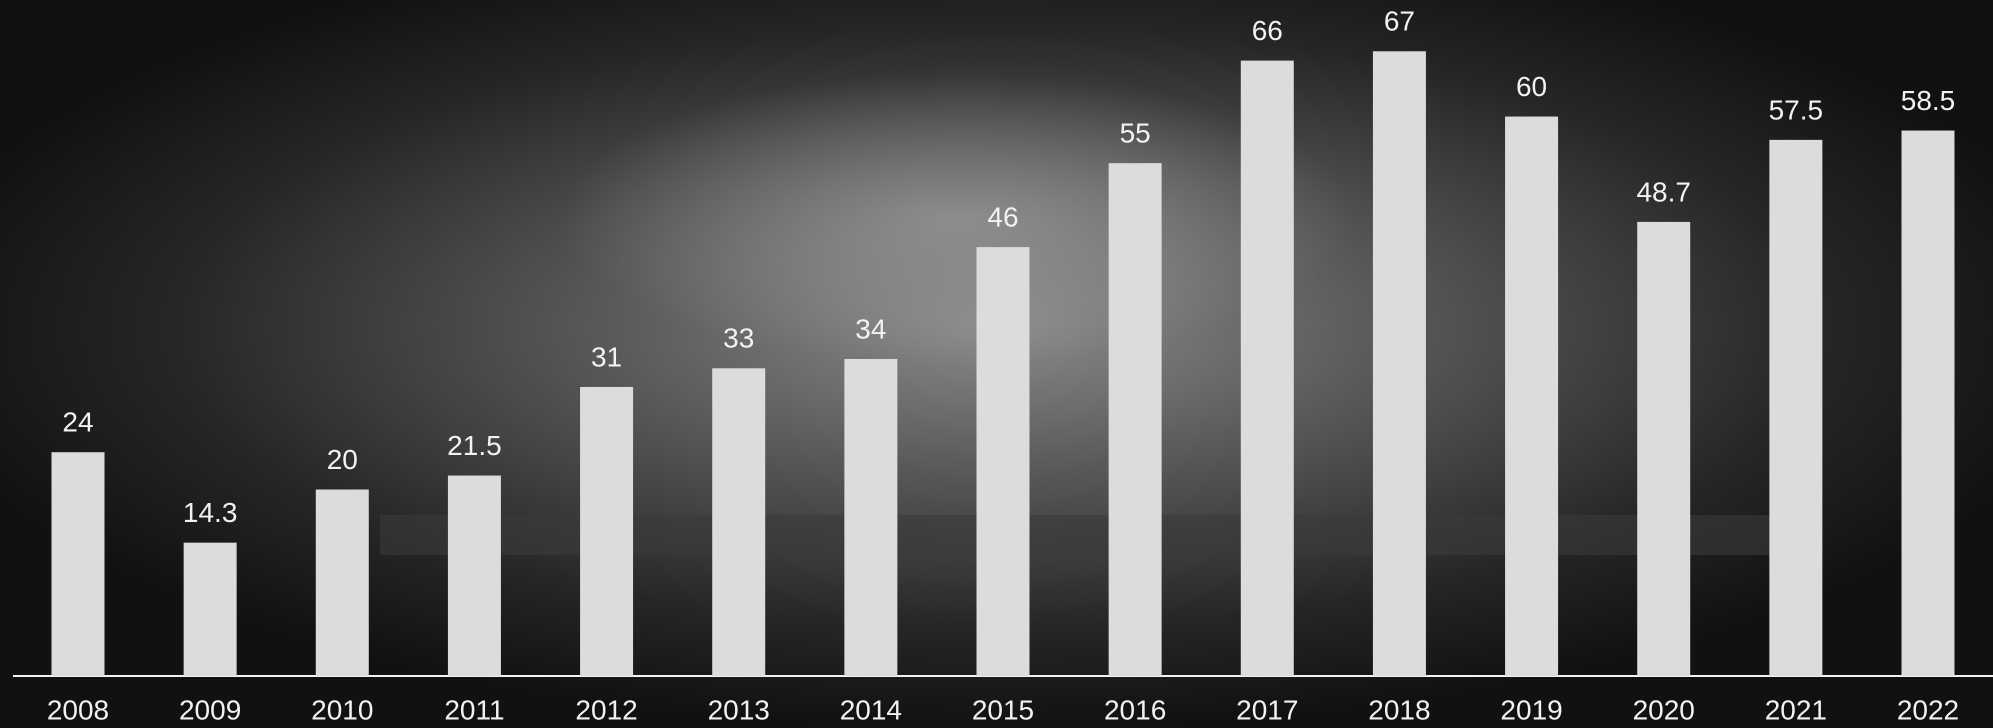 The height and width of the screenshot is (728, 1993). Describe the element at coordinates (210, 709) in the screenshot. I see `x-tick-label: 2009` at that location.